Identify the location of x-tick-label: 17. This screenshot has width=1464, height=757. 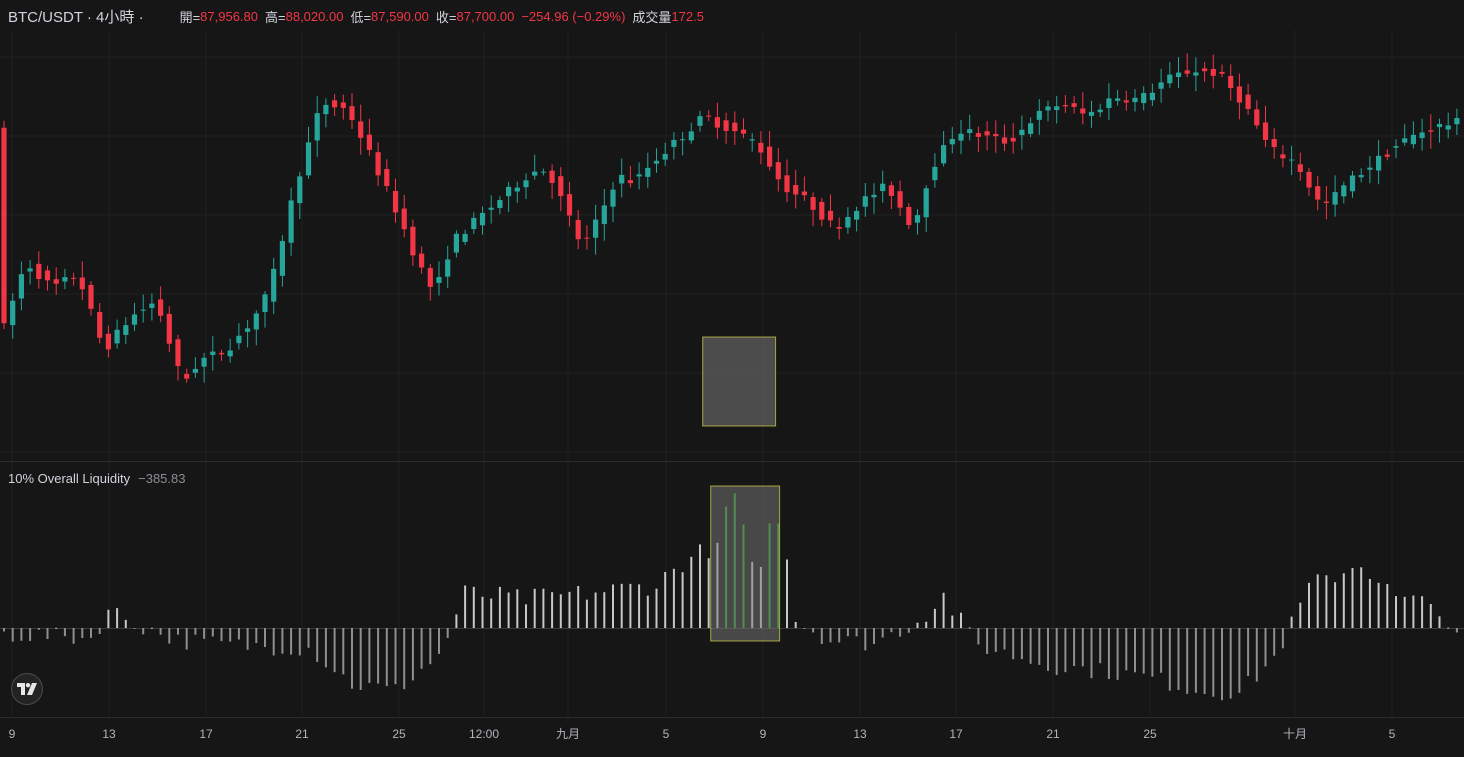
(956, 734).